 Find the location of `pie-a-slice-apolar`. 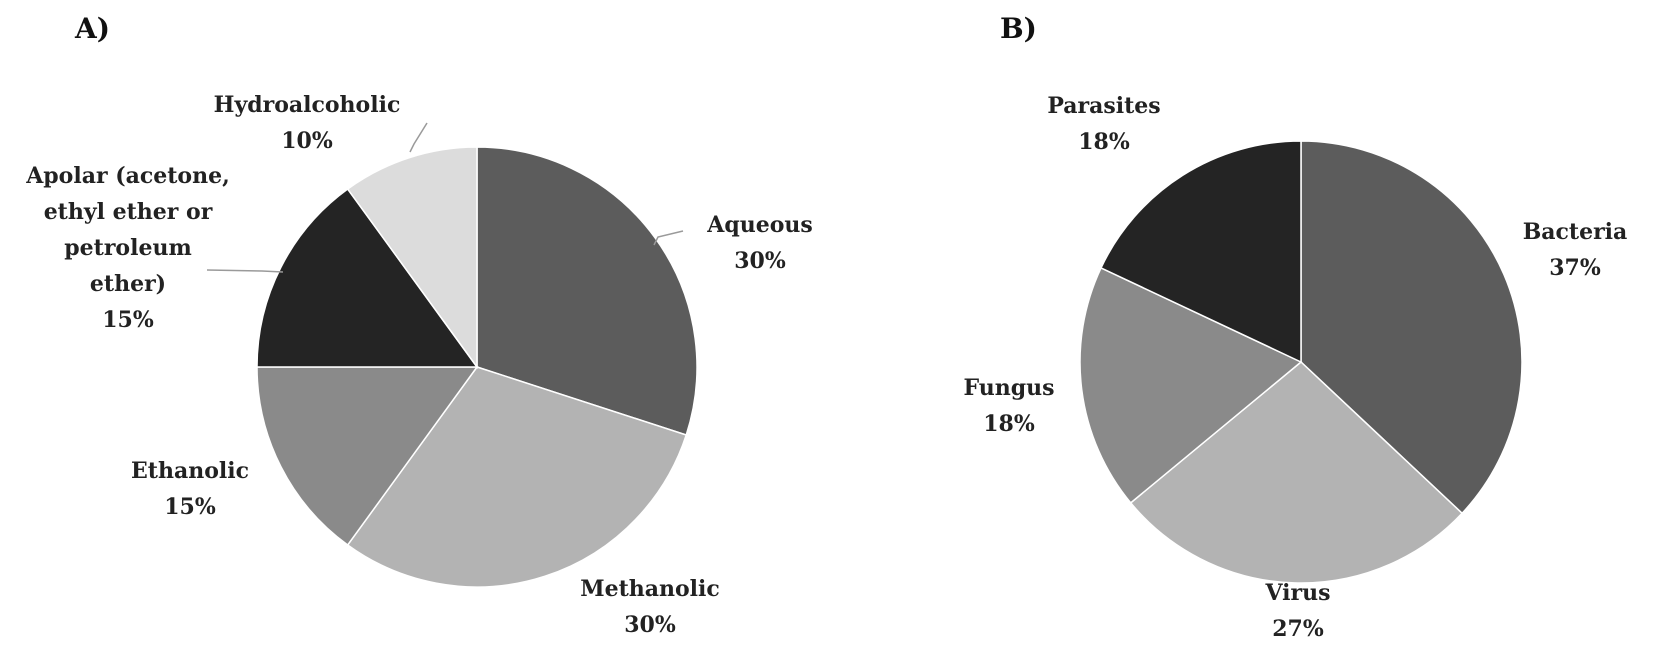

pie-a-slice-apolar is located at coordinates (367, 277).